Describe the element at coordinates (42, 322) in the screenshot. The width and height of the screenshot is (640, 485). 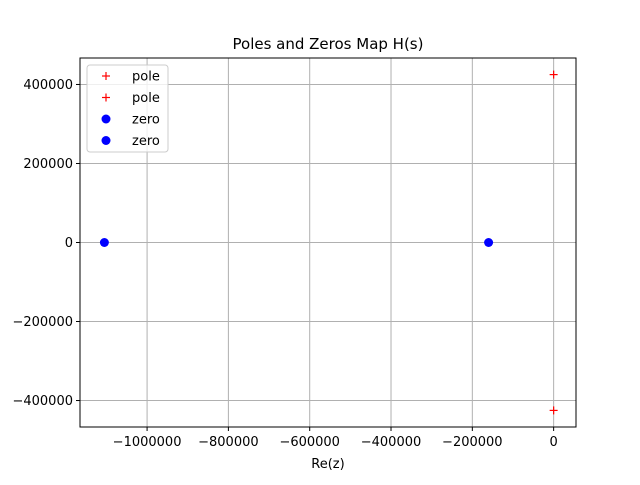
I see `y-tick-label: −200000` at that location.